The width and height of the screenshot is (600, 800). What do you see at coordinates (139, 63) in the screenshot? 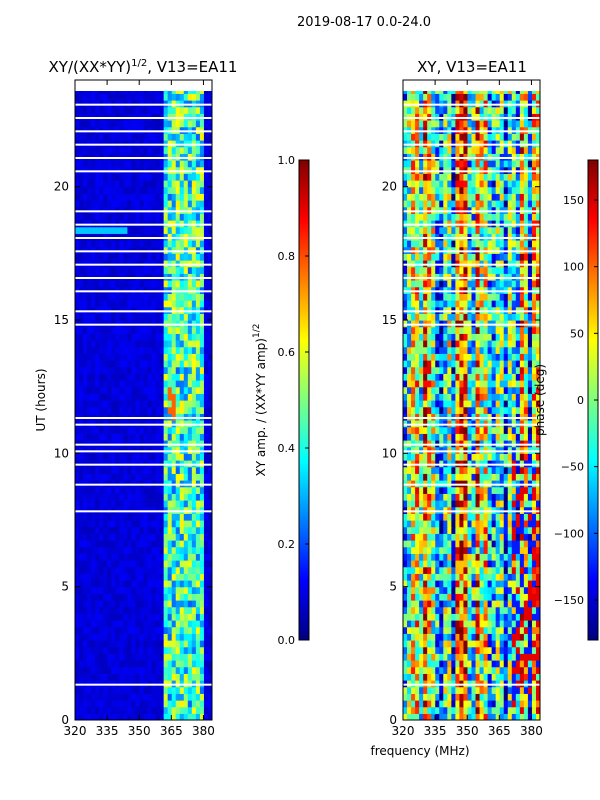
I see `left-title-sup: 1/2` at bounding box center [139, 63].